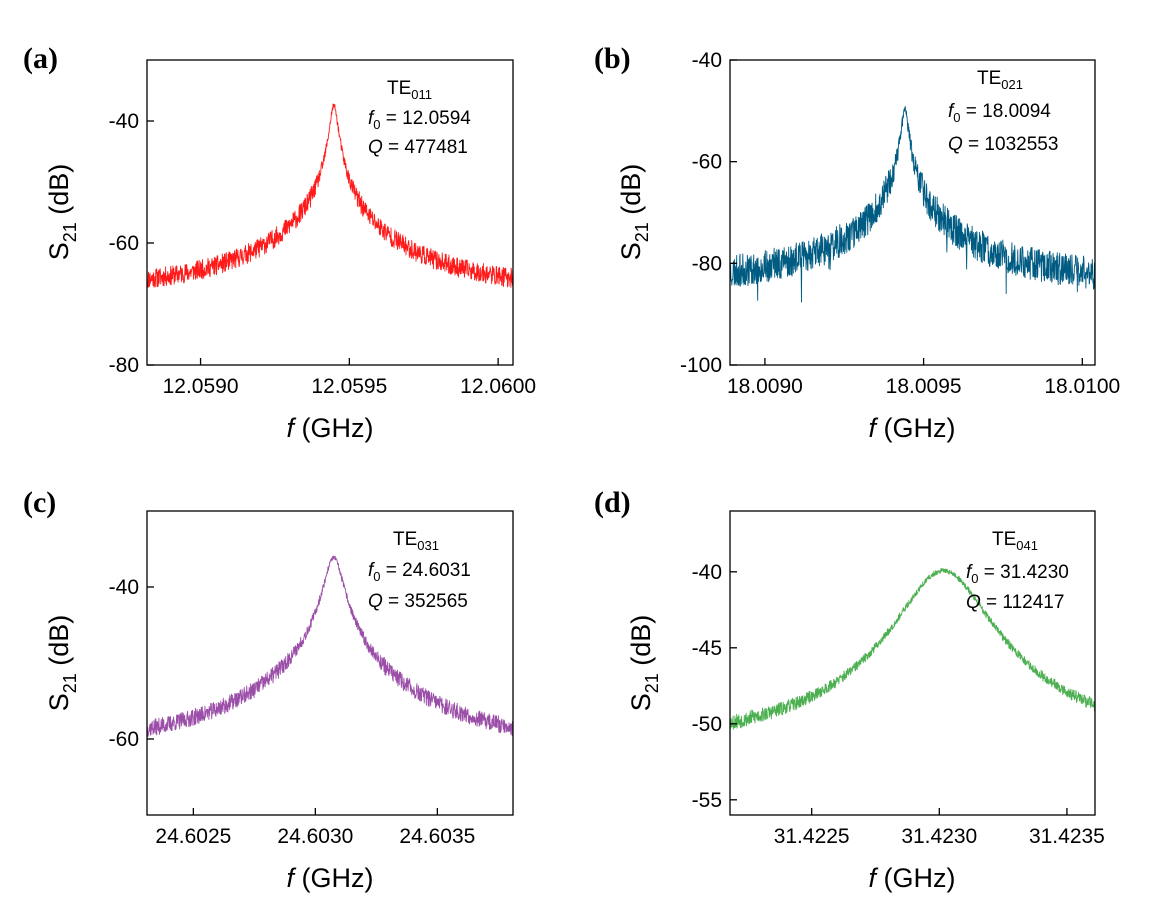 The image size is (1153, 903). I want to click on q-value: Q = 112417, so click(1015, 602).